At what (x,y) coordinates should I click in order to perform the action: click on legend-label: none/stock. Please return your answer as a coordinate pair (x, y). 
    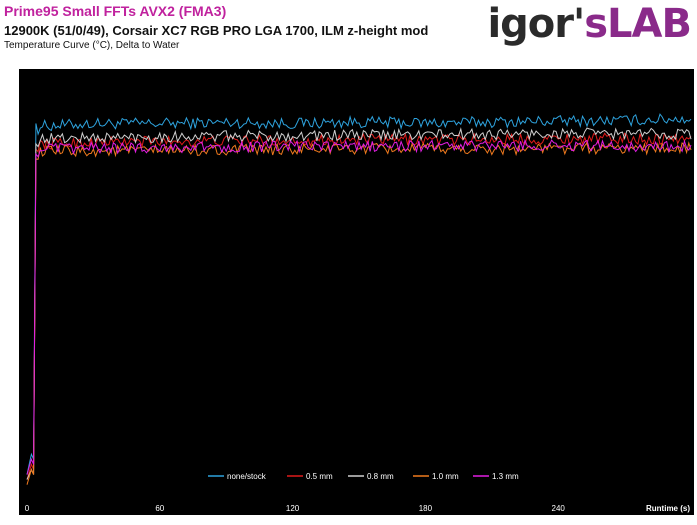
    Looking at the image, I should click on (247, 476).